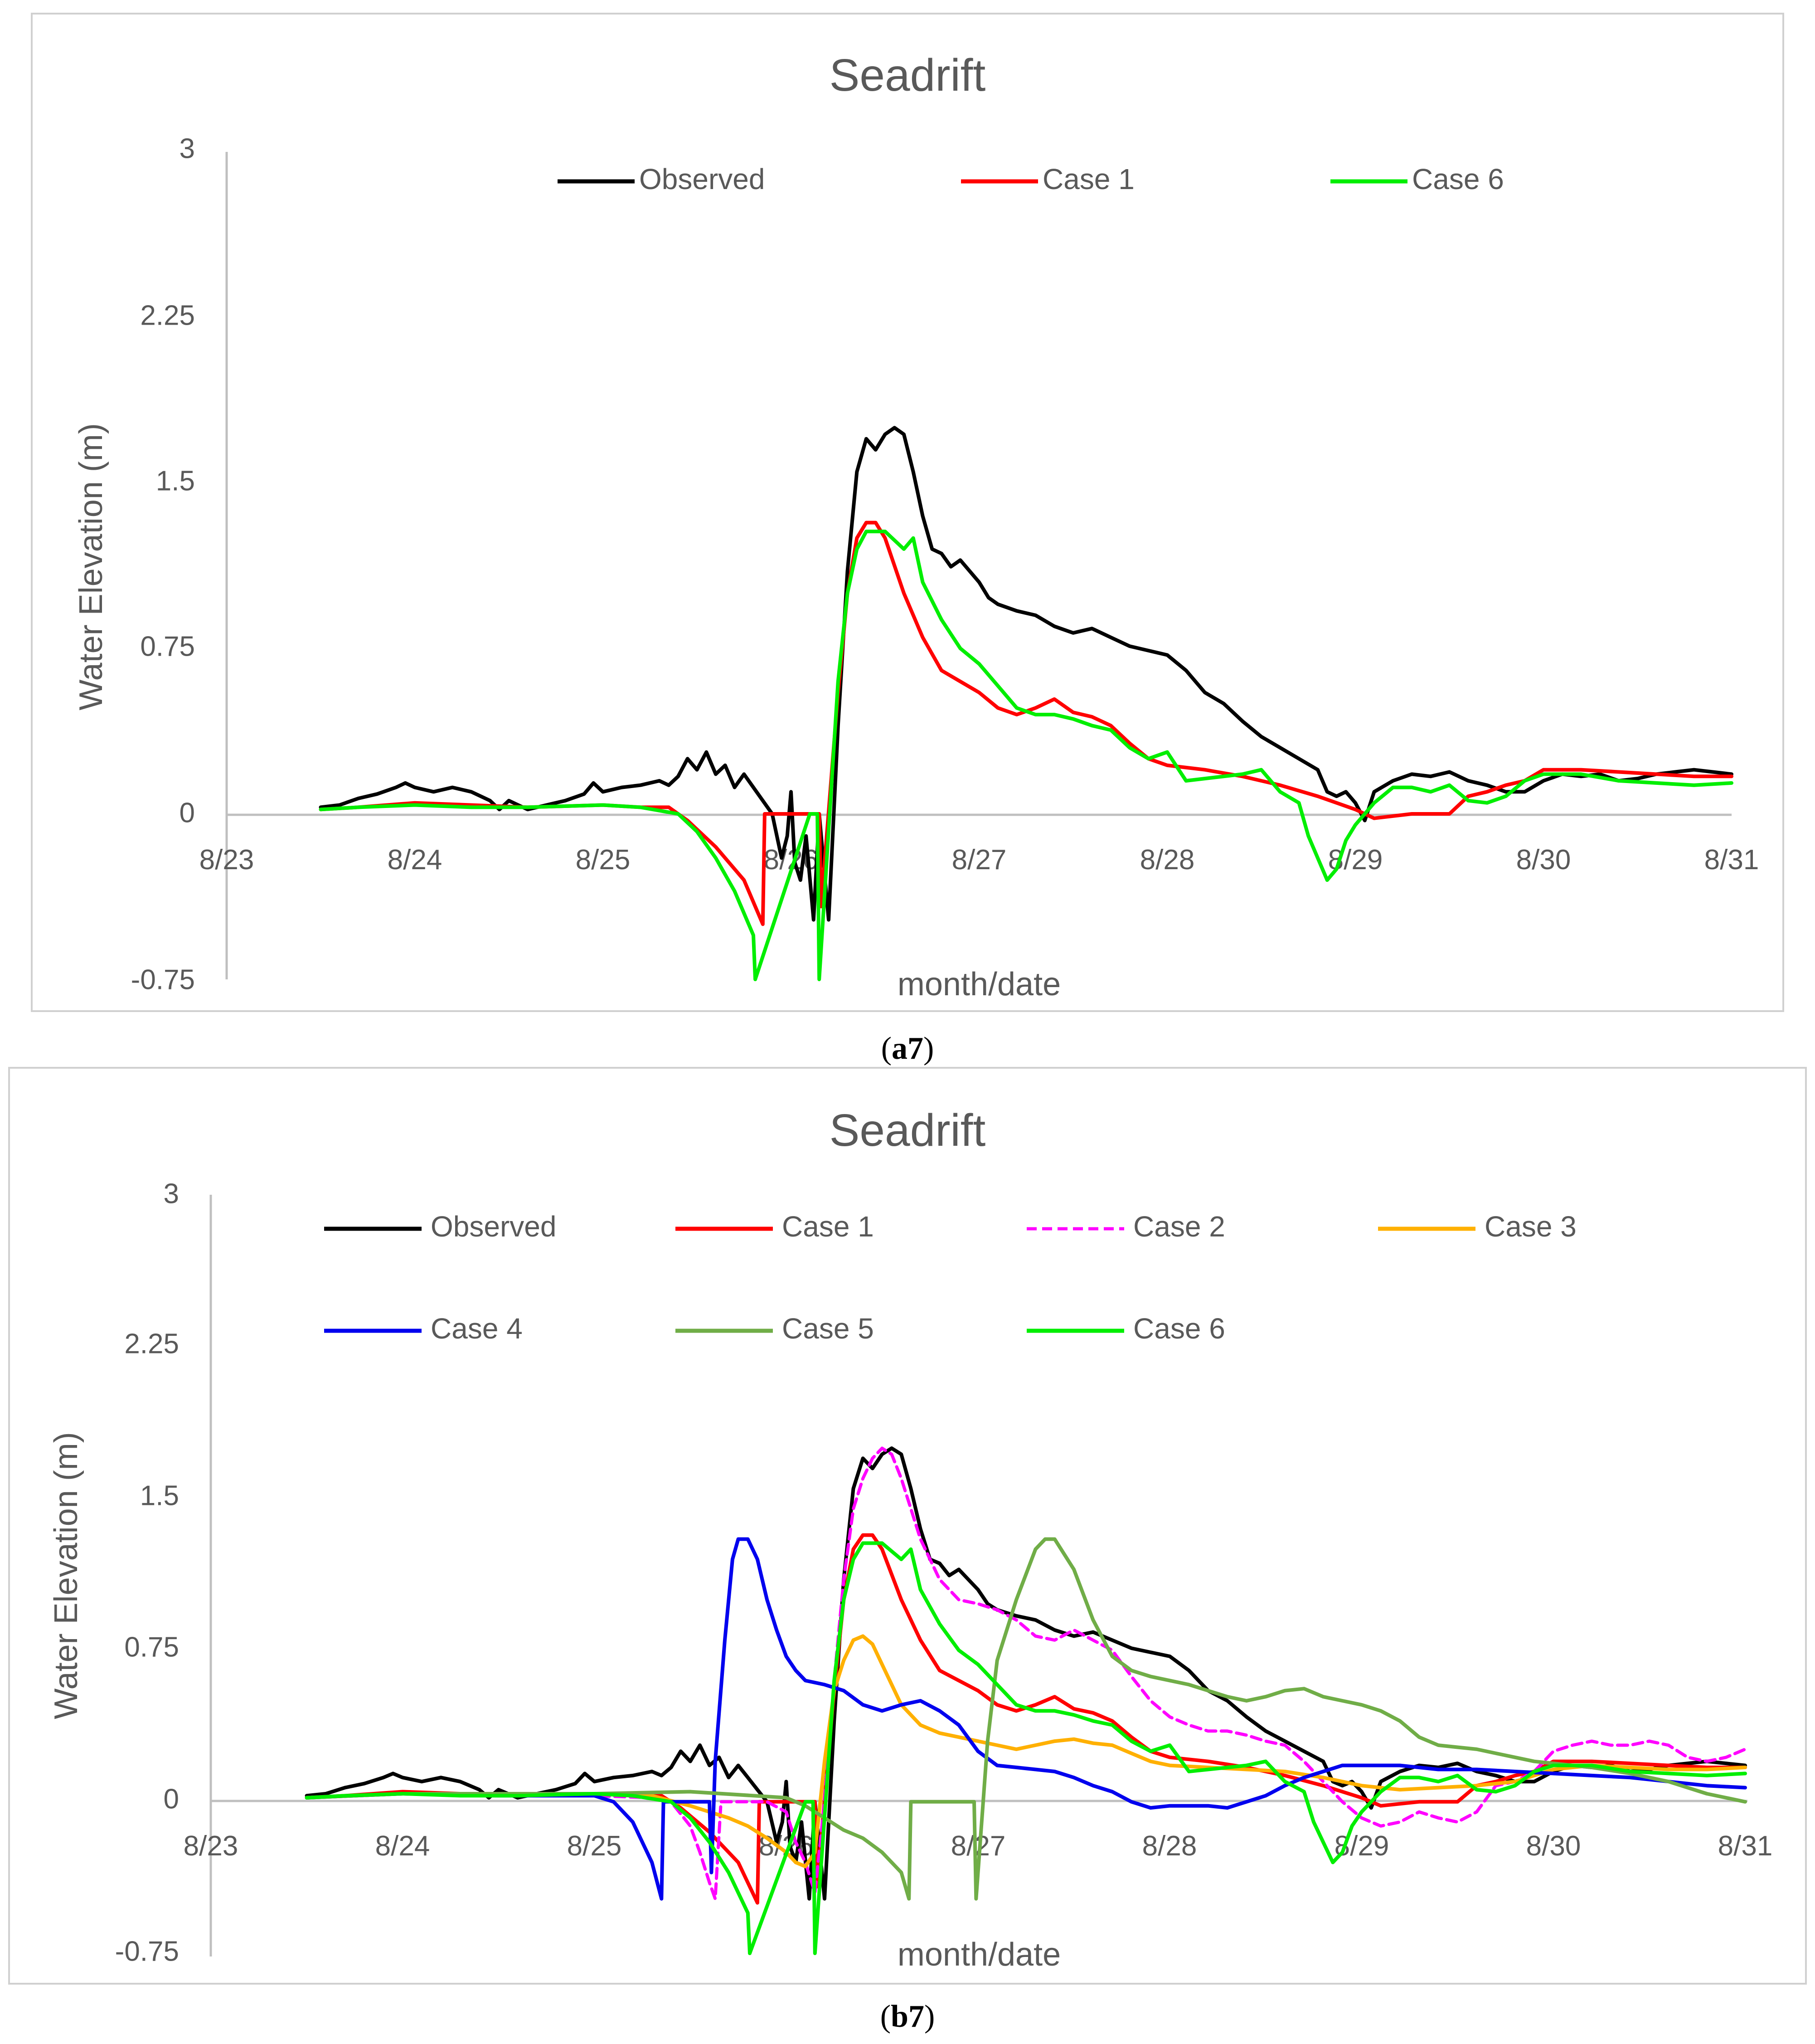 The width and height of the screenshot is (1815, 2044). I want to click on legend-label: Case 5, so click(828, 1328).